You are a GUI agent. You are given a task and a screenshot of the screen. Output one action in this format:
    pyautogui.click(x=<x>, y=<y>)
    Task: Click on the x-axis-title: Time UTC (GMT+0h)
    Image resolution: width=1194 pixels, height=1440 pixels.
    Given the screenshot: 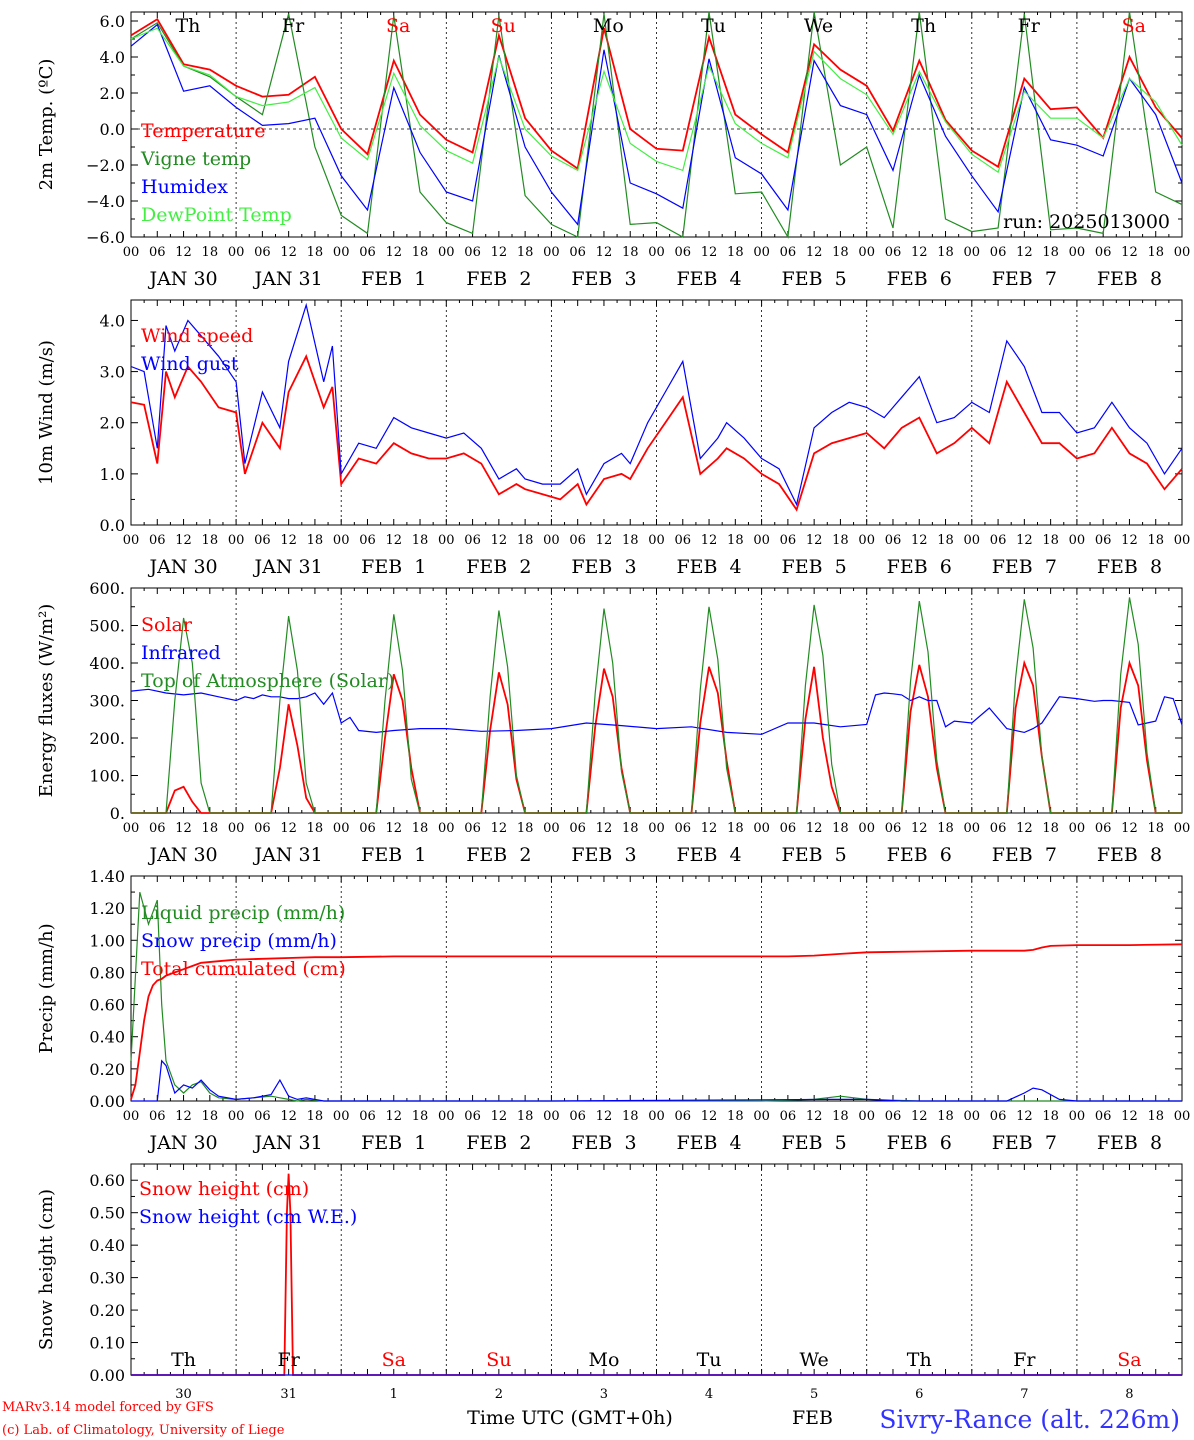 What is the action you would take?
    pyautogui.click(x=570, y=1418)
    